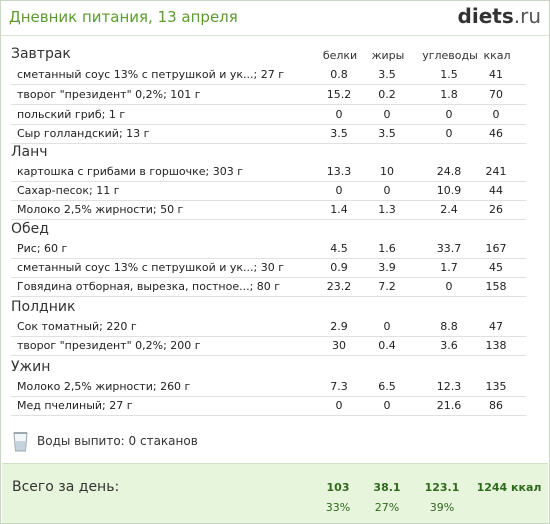  Describe the element at coordinates (268, 249) in the screenshot. I see `food-row: Рис; 60 г 4.5 1.6 33.7 167` at that location.